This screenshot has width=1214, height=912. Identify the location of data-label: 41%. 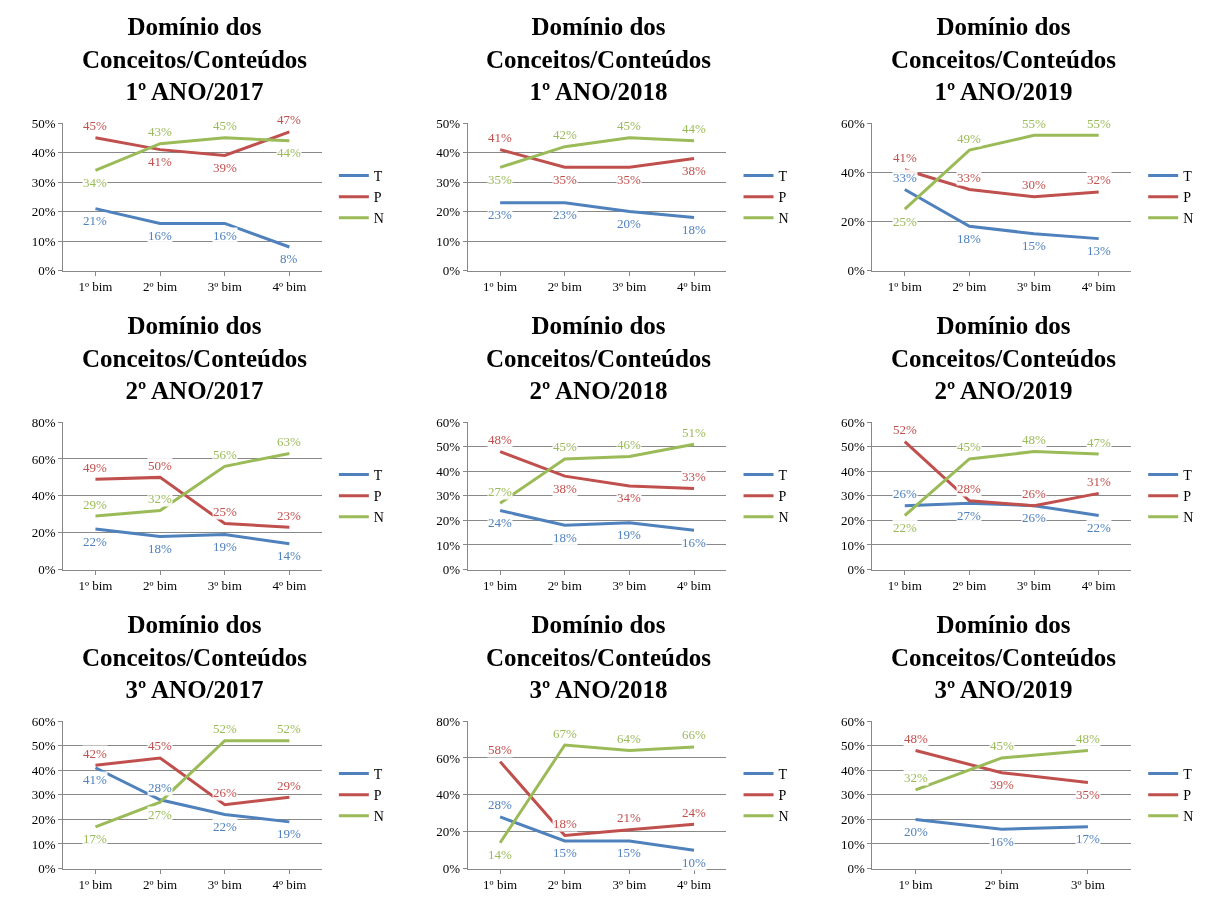
(95, 779).